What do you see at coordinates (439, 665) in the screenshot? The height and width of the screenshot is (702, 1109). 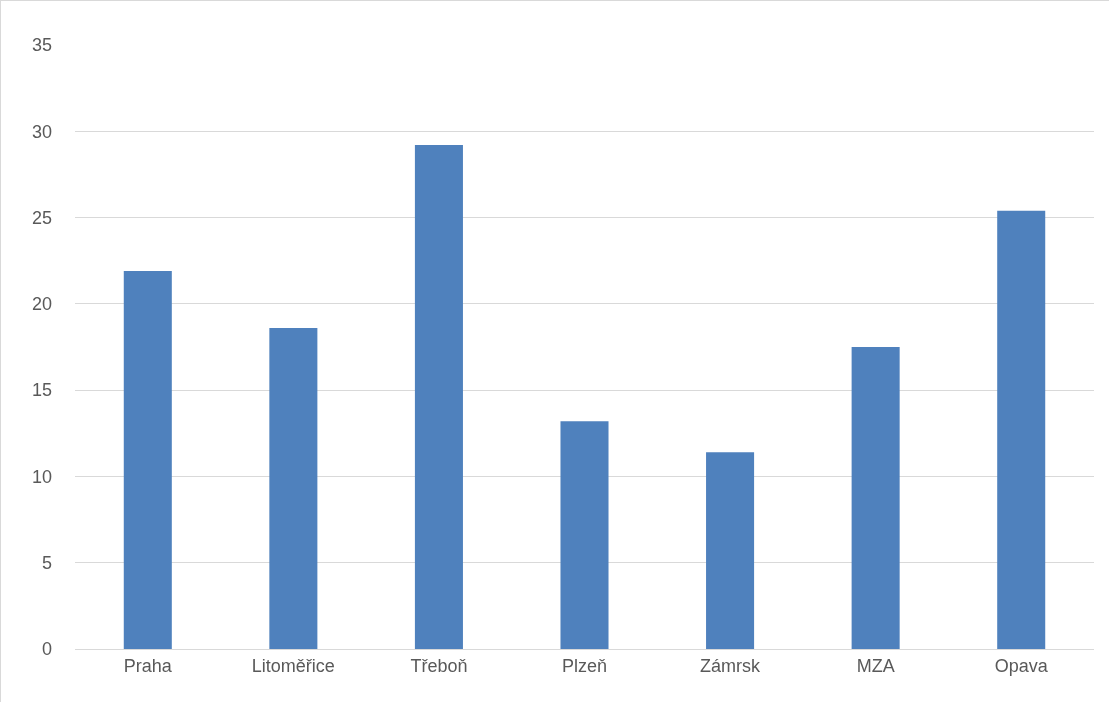 I see `x-tick-label: Třeboň` at bounding box center [439, 665].